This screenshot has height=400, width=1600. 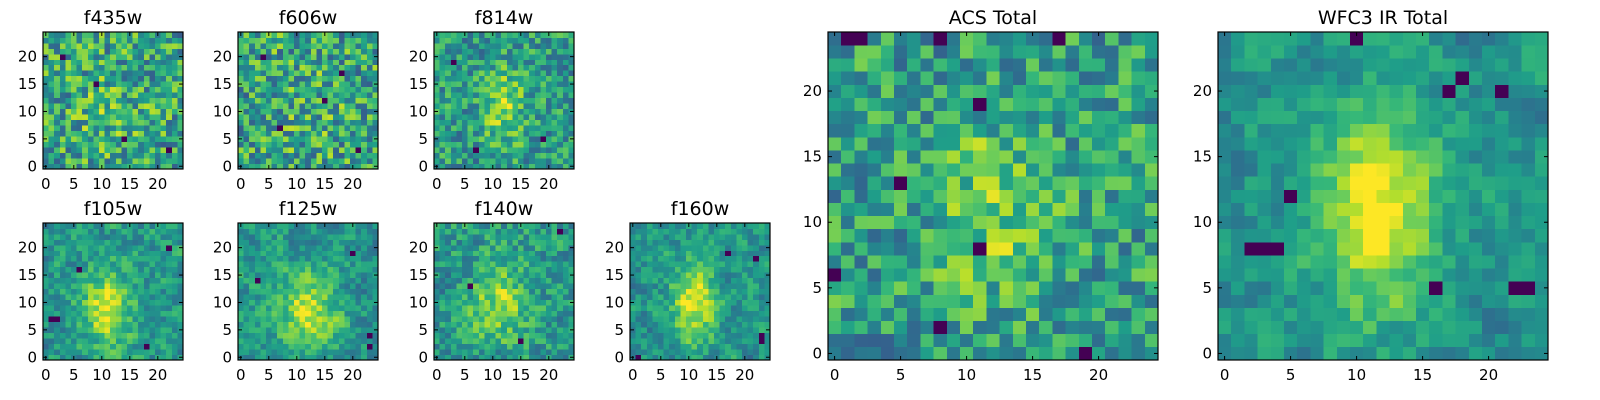 I want to click on x-tick-label: 10, so click(x=492, y=184).